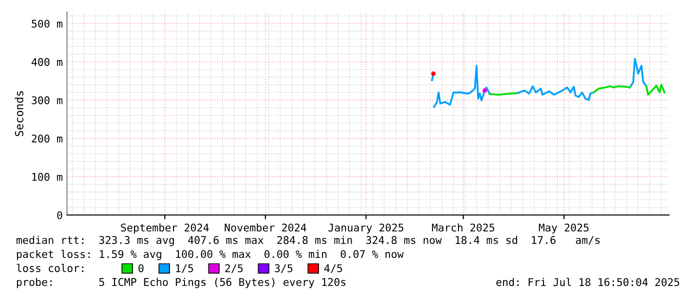 The width and height of the screenshot is (697, 297). What do you see at coordinates (185, 269) in the screenshot?
I see `legend-label: 1/5` at bounding box center [185, 269].